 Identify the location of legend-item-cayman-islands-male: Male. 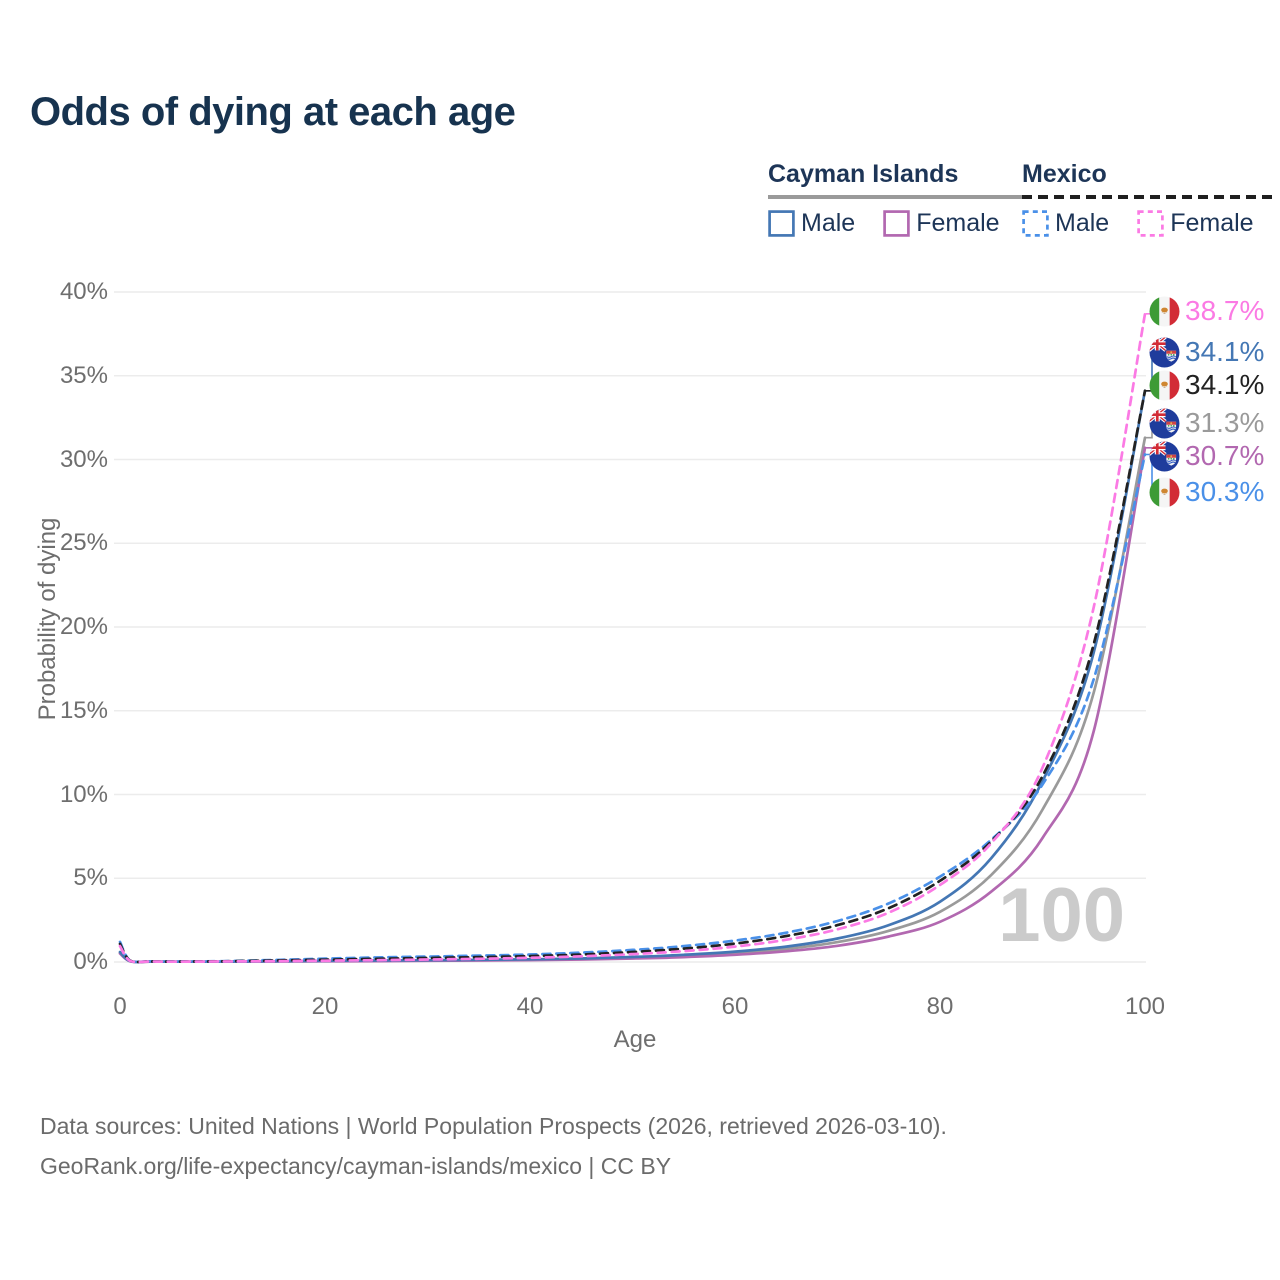
(811, 223).